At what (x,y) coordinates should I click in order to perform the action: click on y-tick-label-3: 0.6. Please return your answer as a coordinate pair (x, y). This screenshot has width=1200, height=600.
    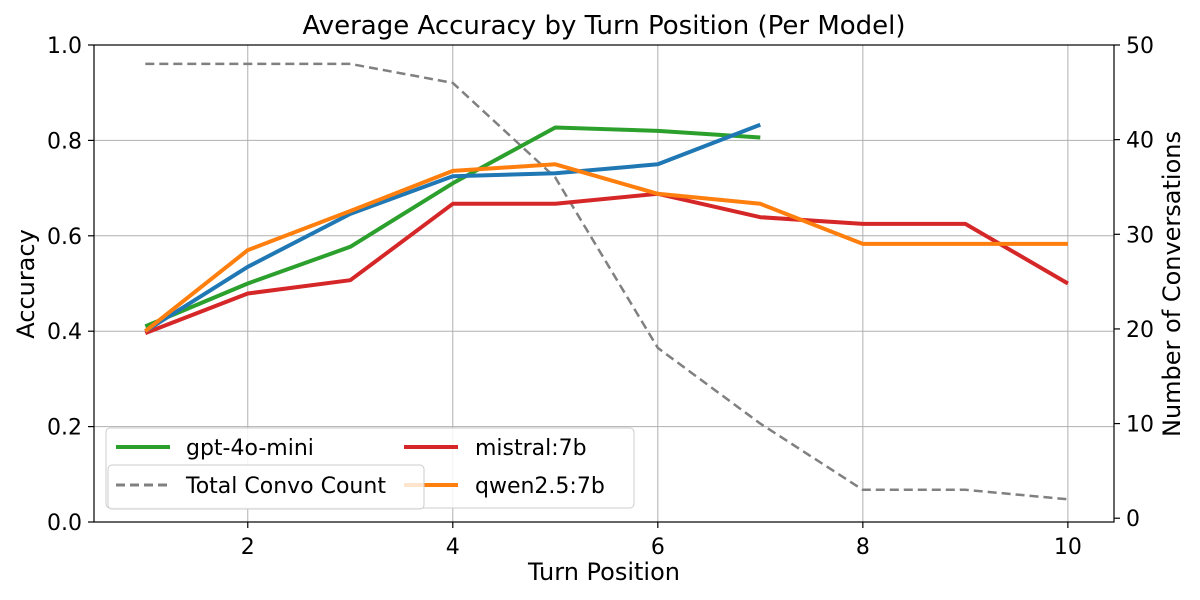
    Looking at the image, I should click on (64, 237).